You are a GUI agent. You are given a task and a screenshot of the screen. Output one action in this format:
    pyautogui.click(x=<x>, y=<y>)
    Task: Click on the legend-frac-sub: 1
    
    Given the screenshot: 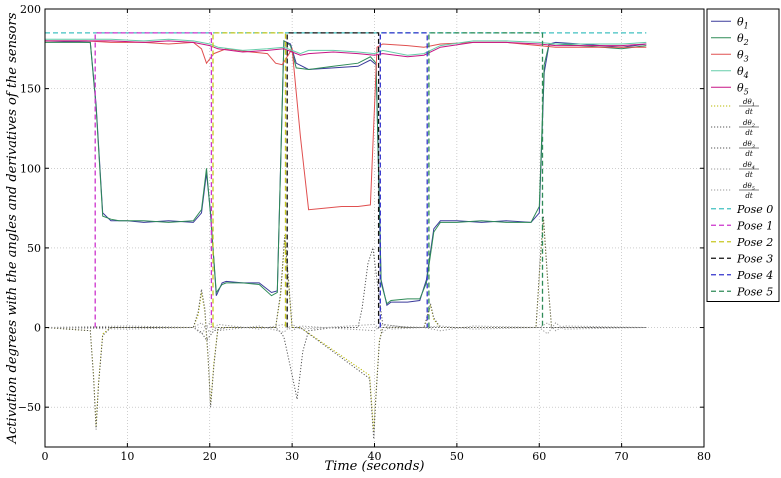 What is the action you would take?
    pyautogui.click(x=753, y=105)
    